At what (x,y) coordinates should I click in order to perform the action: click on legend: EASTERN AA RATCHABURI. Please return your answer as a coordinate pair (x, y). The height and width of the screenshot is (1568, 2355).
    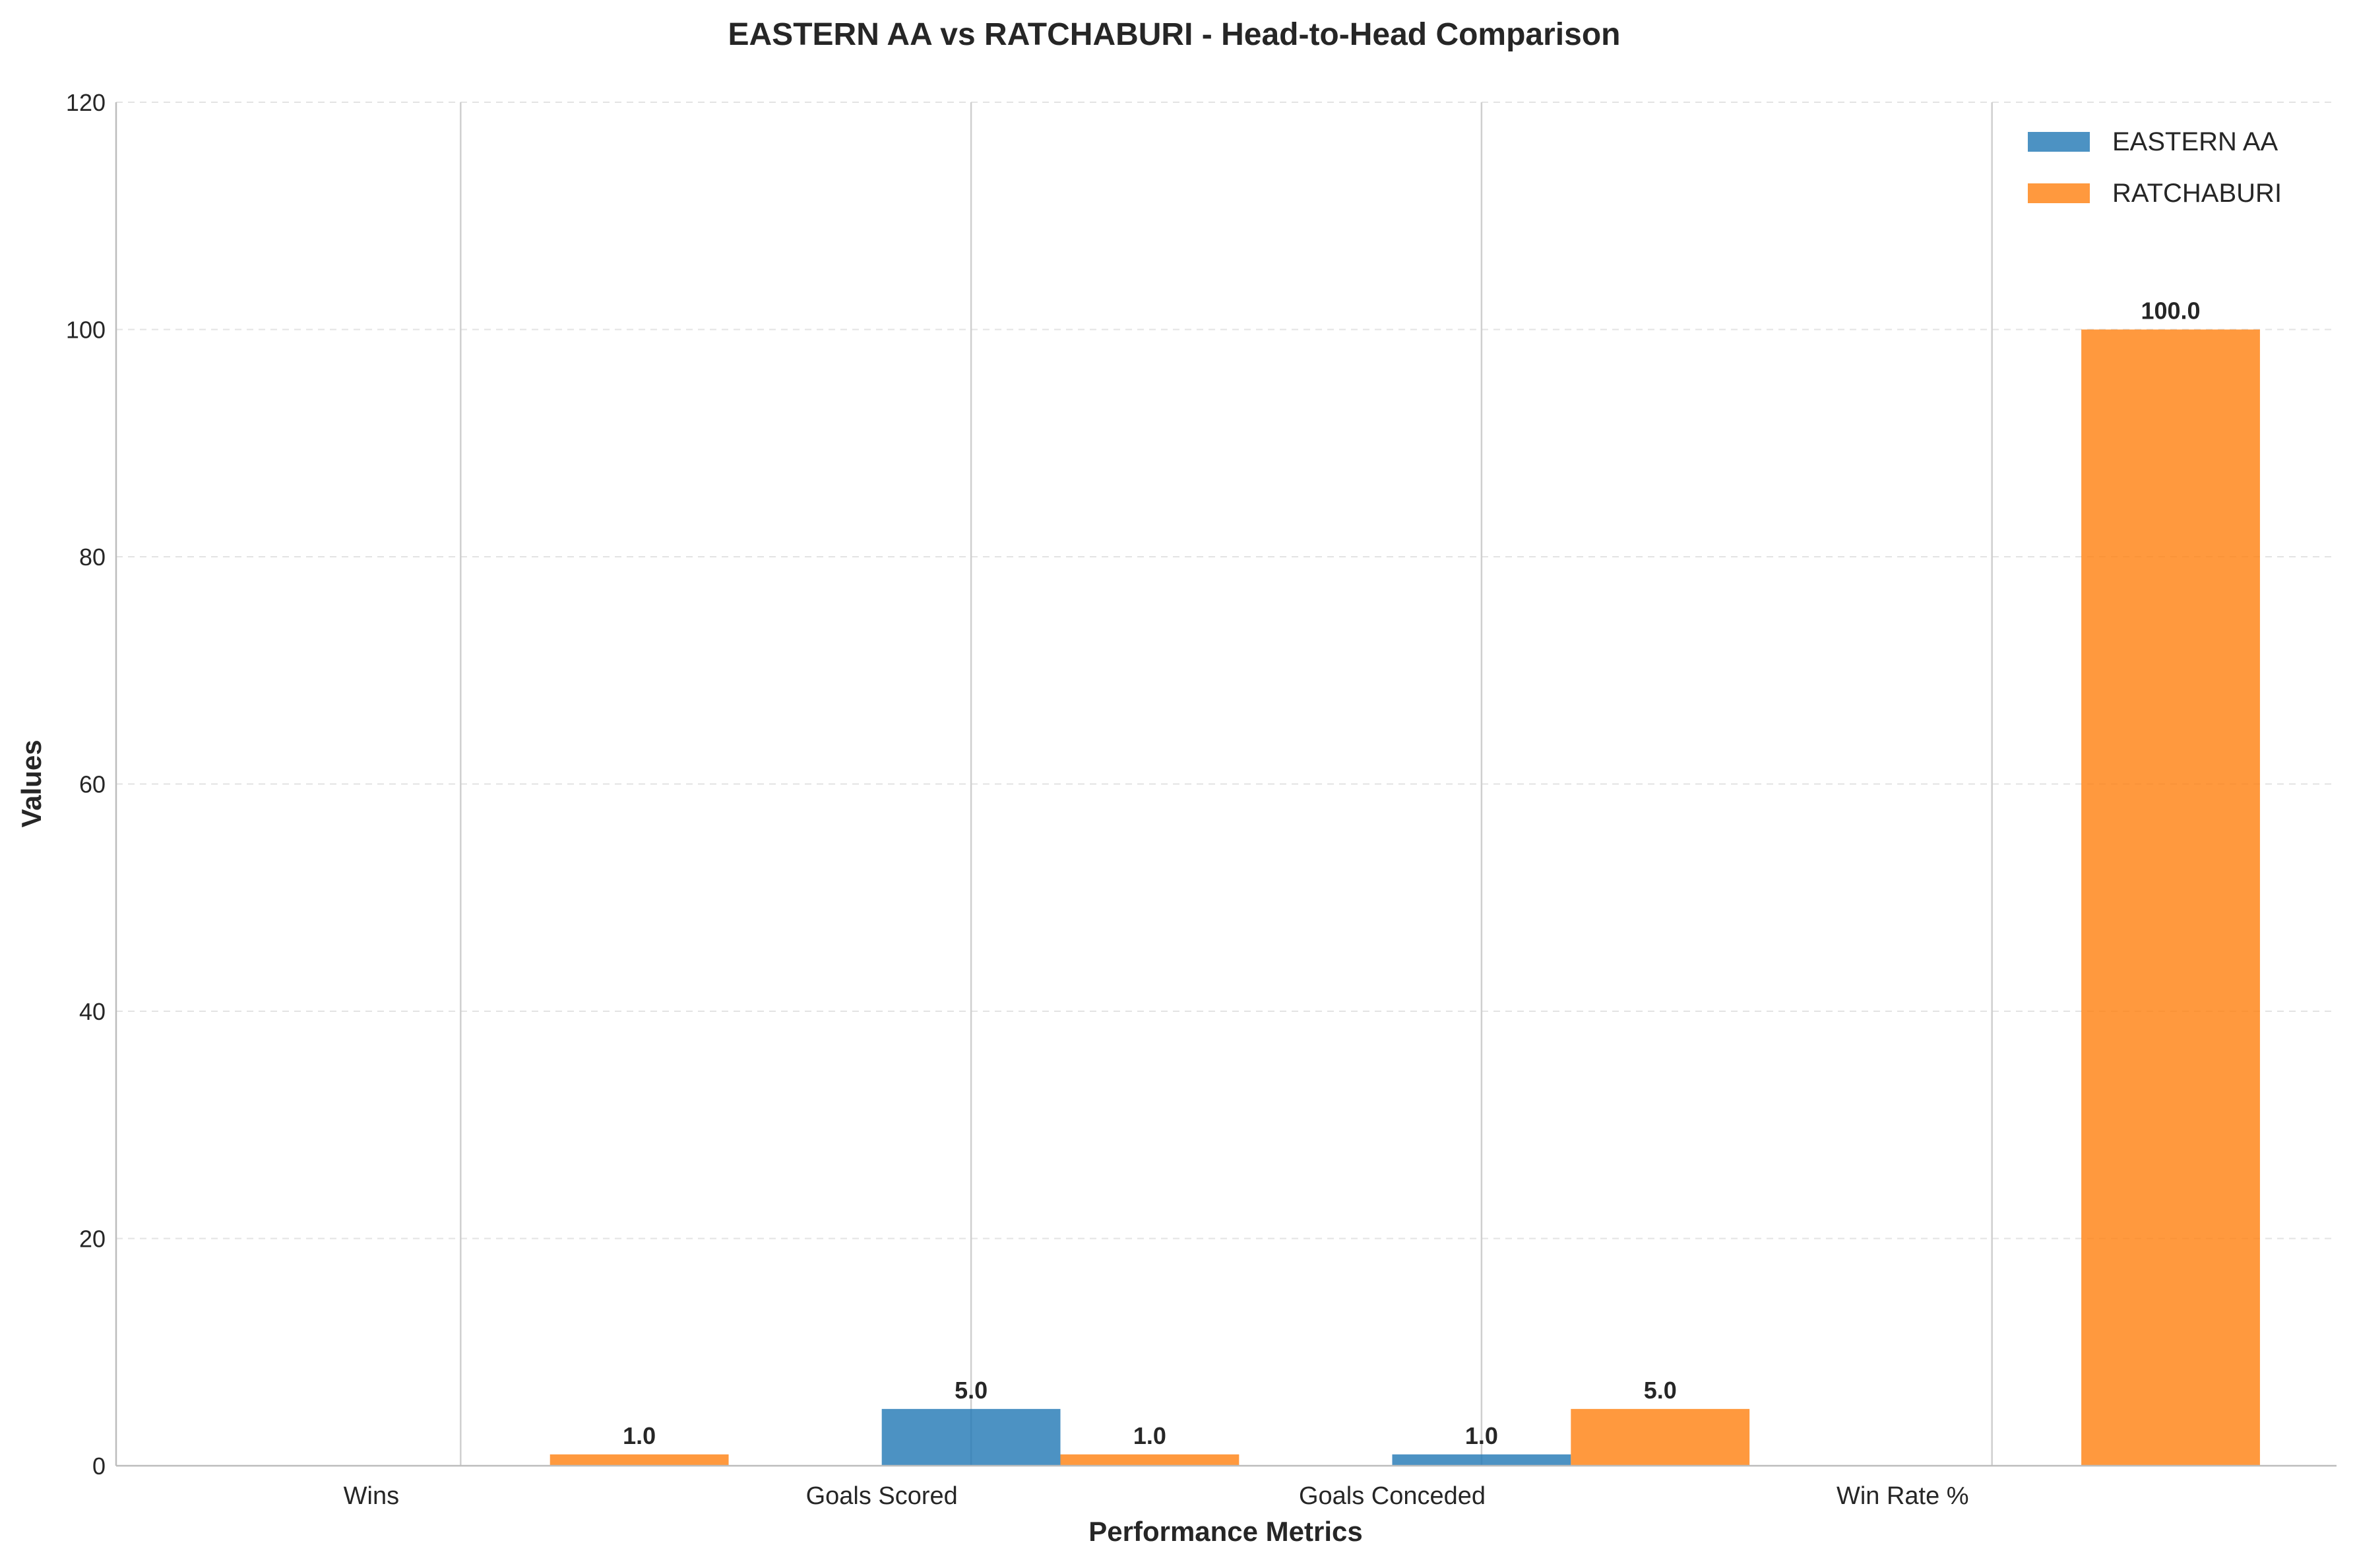
    Looking at the image, I should click on (2155, 167).